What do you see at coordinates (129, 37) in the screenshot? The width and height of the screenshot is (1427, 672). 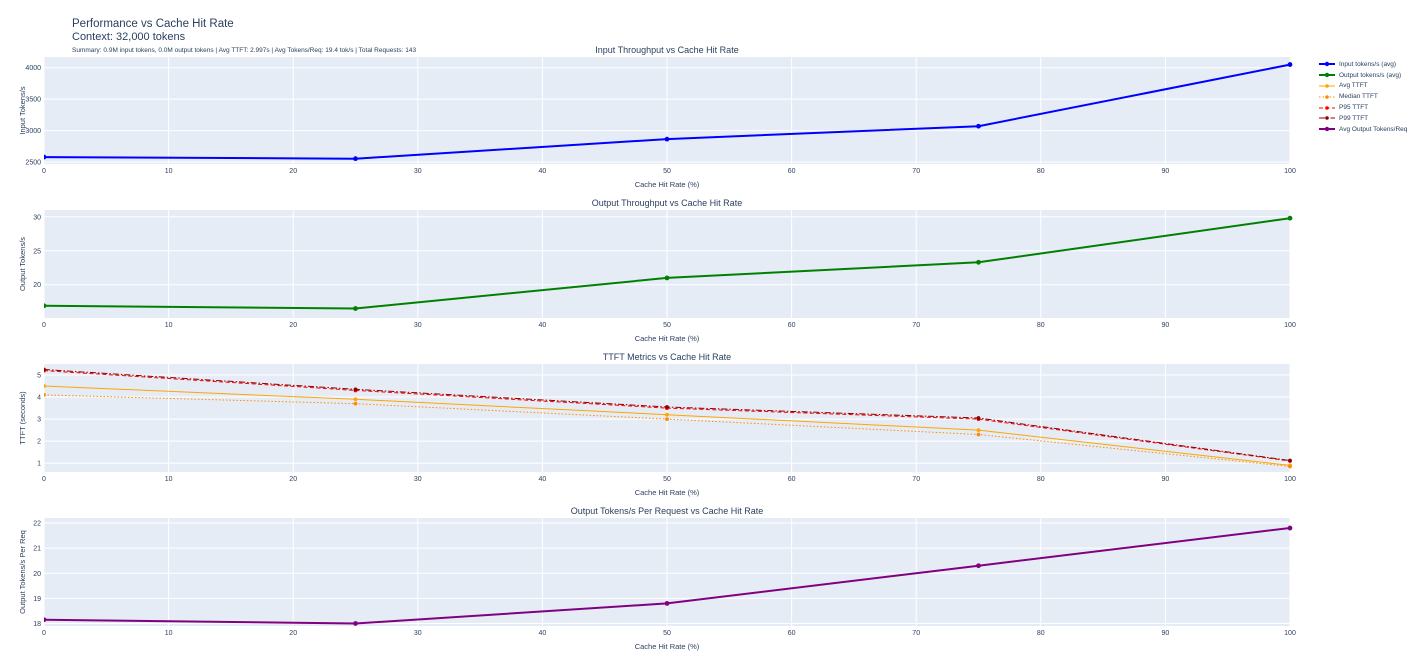 I see `figure-subtitle: Context: 32,000 tokens` at bounding box center [129, 37].